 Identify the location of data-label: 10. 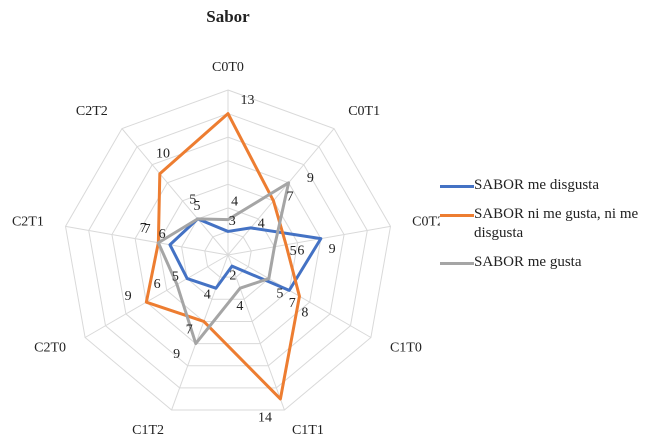
(163, 153).